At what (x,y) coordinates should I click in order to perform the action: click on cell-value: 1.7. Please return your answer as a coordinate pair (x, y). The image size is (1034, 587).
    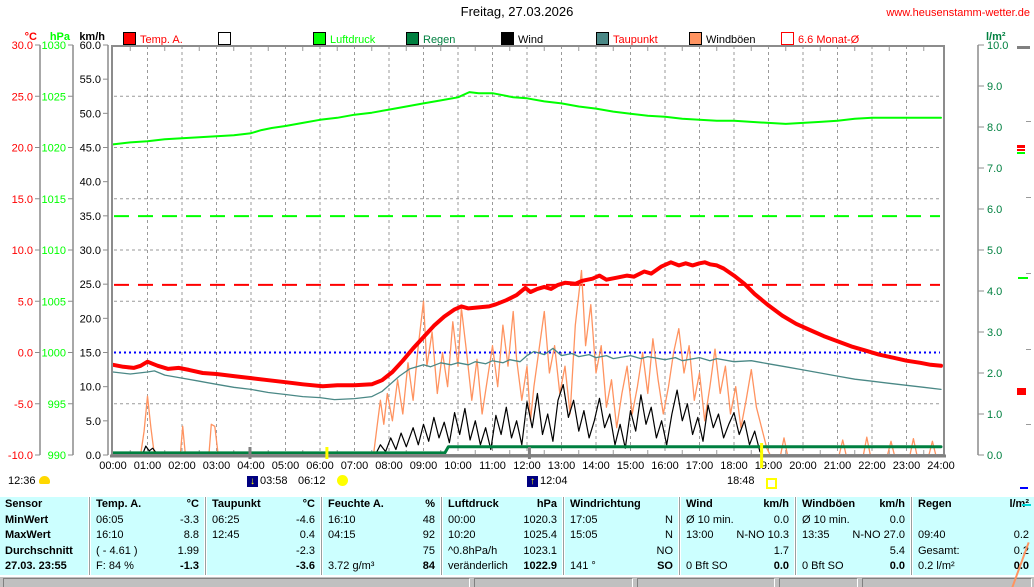
    Looking at the image, I should click on (781, 550).